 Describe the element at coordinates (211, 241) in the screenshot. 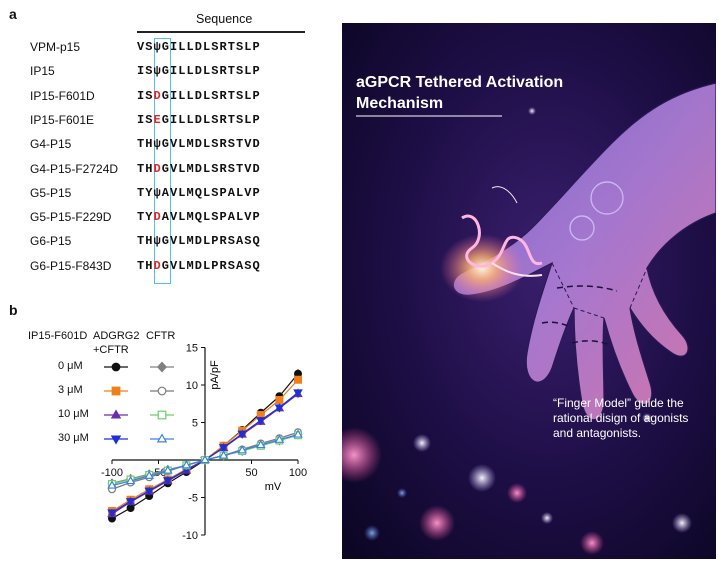

I see `residues-after-site: GVLMDLPRSASQ` at that location.